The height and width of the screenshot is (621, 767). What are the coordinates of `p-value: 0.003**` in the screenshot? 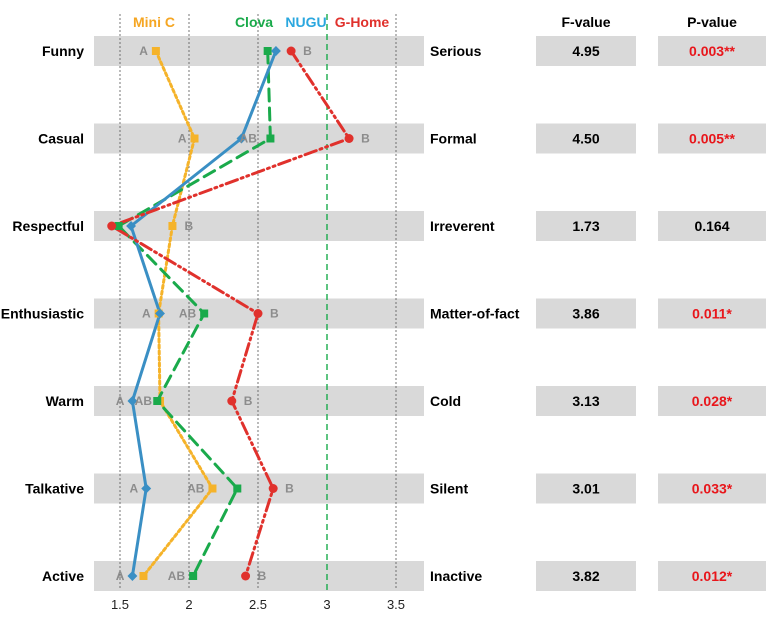 It's located at (712, 51).